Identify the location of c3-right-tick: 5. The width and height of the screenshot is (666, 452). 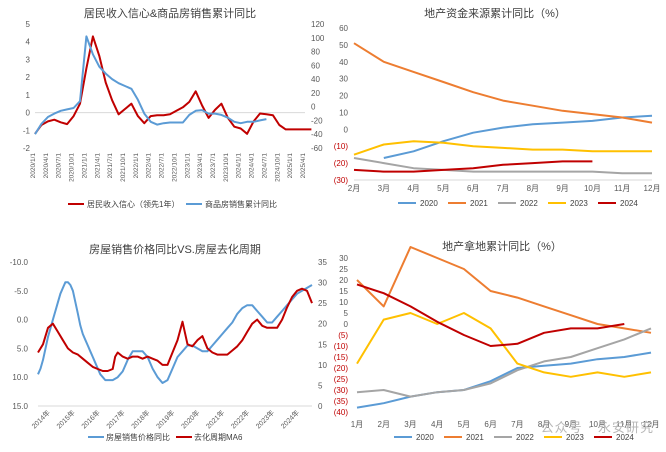
(320, 385).